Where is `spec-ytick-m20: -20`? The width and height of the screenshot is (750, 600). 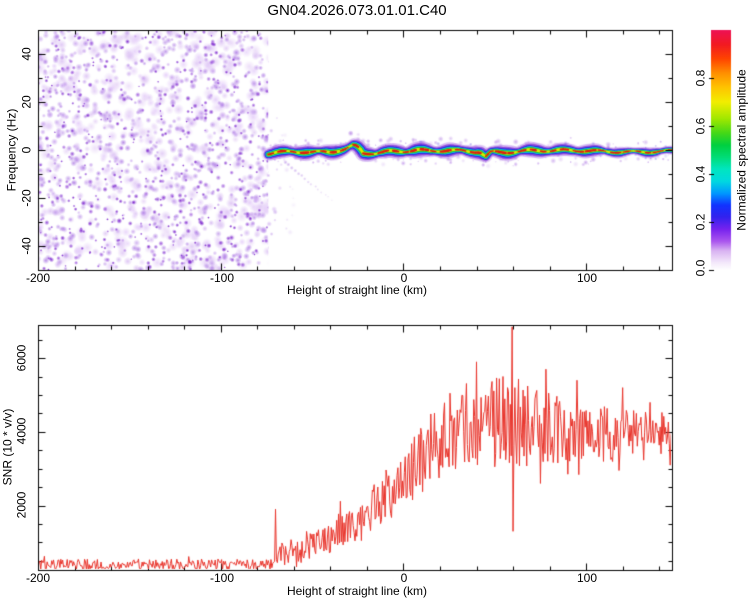
spec-ytick-m20: -20 is located at coordinates (26, 198).